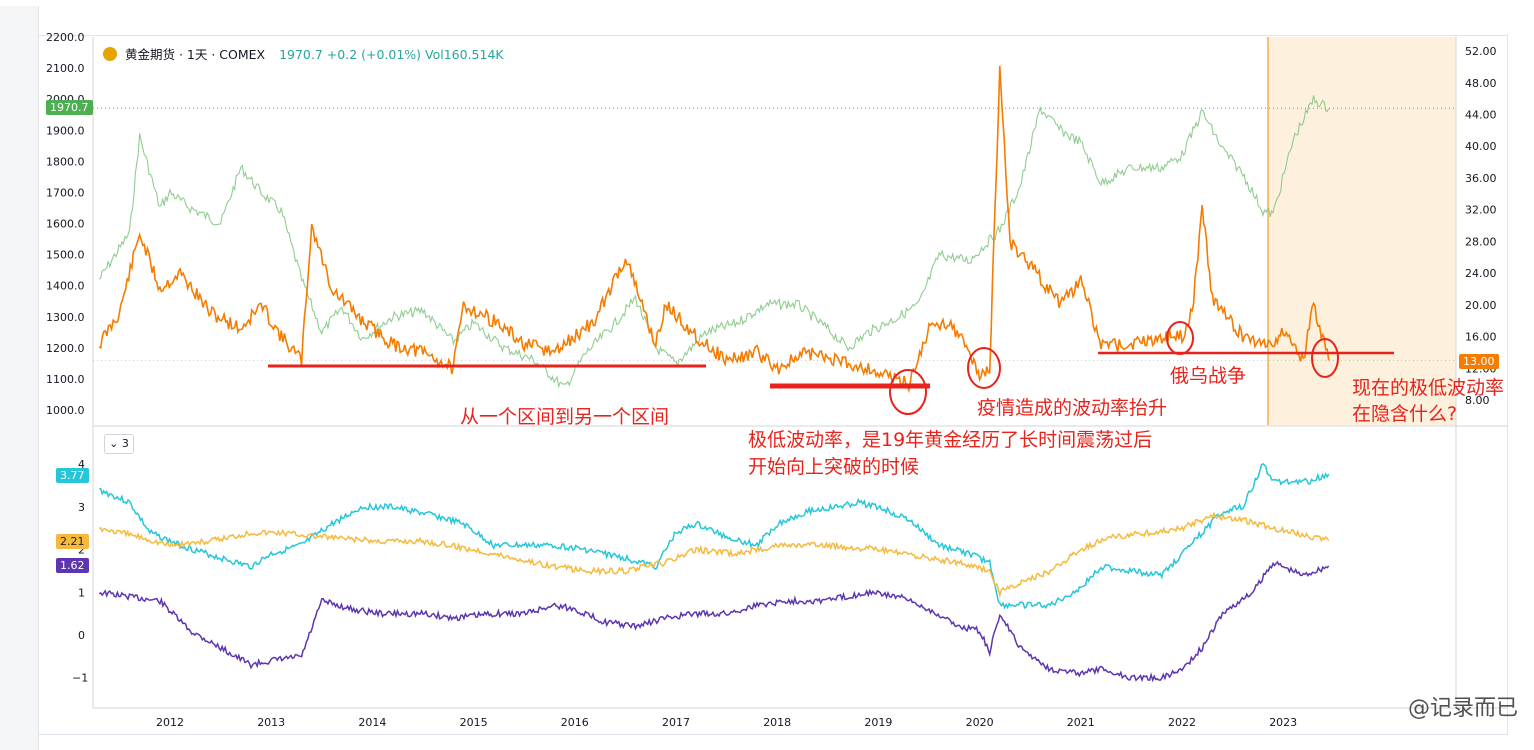 This screenshot has width=1534, height=750. Describe the element at coordinates (1481, 273) in the screenshot. I see `right-axis-tick: 24.00` at that location.